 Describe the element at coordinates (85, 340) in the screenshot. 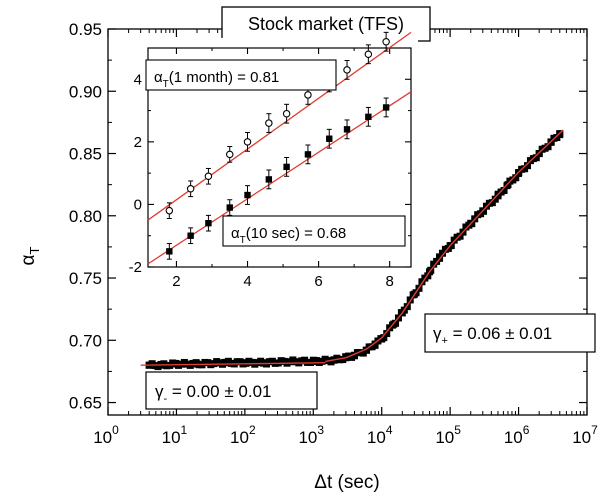

I see `y-tick-label: 0.70` at that location.